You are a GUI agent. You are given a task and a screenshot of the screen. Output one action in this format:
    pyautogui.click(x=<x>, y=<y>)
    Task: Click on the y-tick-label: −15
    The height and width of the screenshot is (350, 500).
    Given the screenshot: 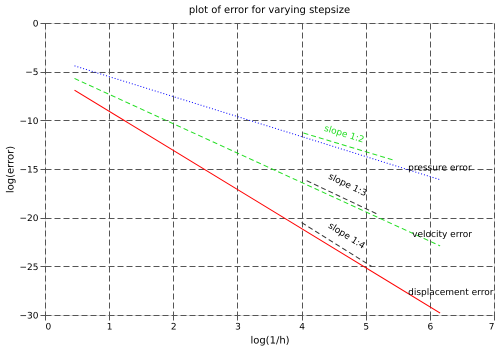 What is the action you would take?
    pyautogui.click(x=29, y=171)
    